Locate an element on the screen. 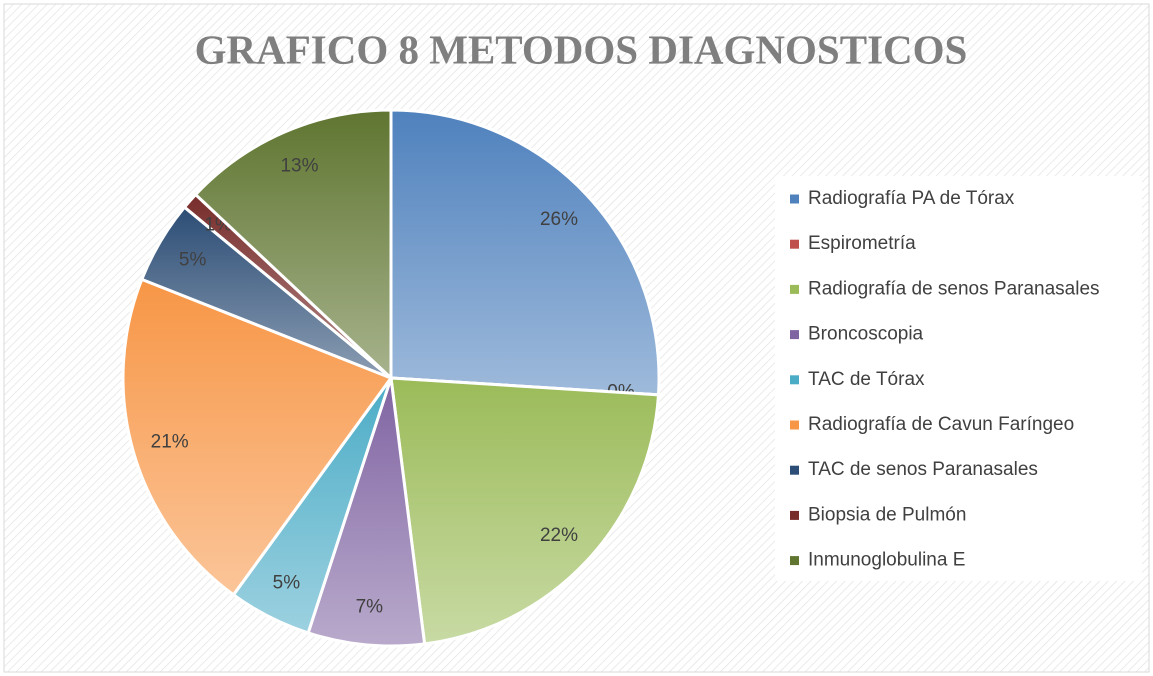  legend-label: TAC de senos Paranasales is located at coordinates (923, 469).